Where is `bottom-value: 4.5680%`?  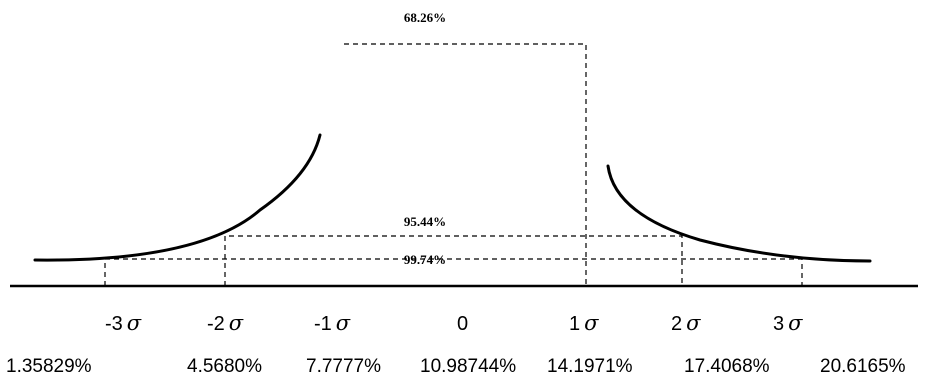 bottom-value: 4.5680% is located at coordinates (224, 366).